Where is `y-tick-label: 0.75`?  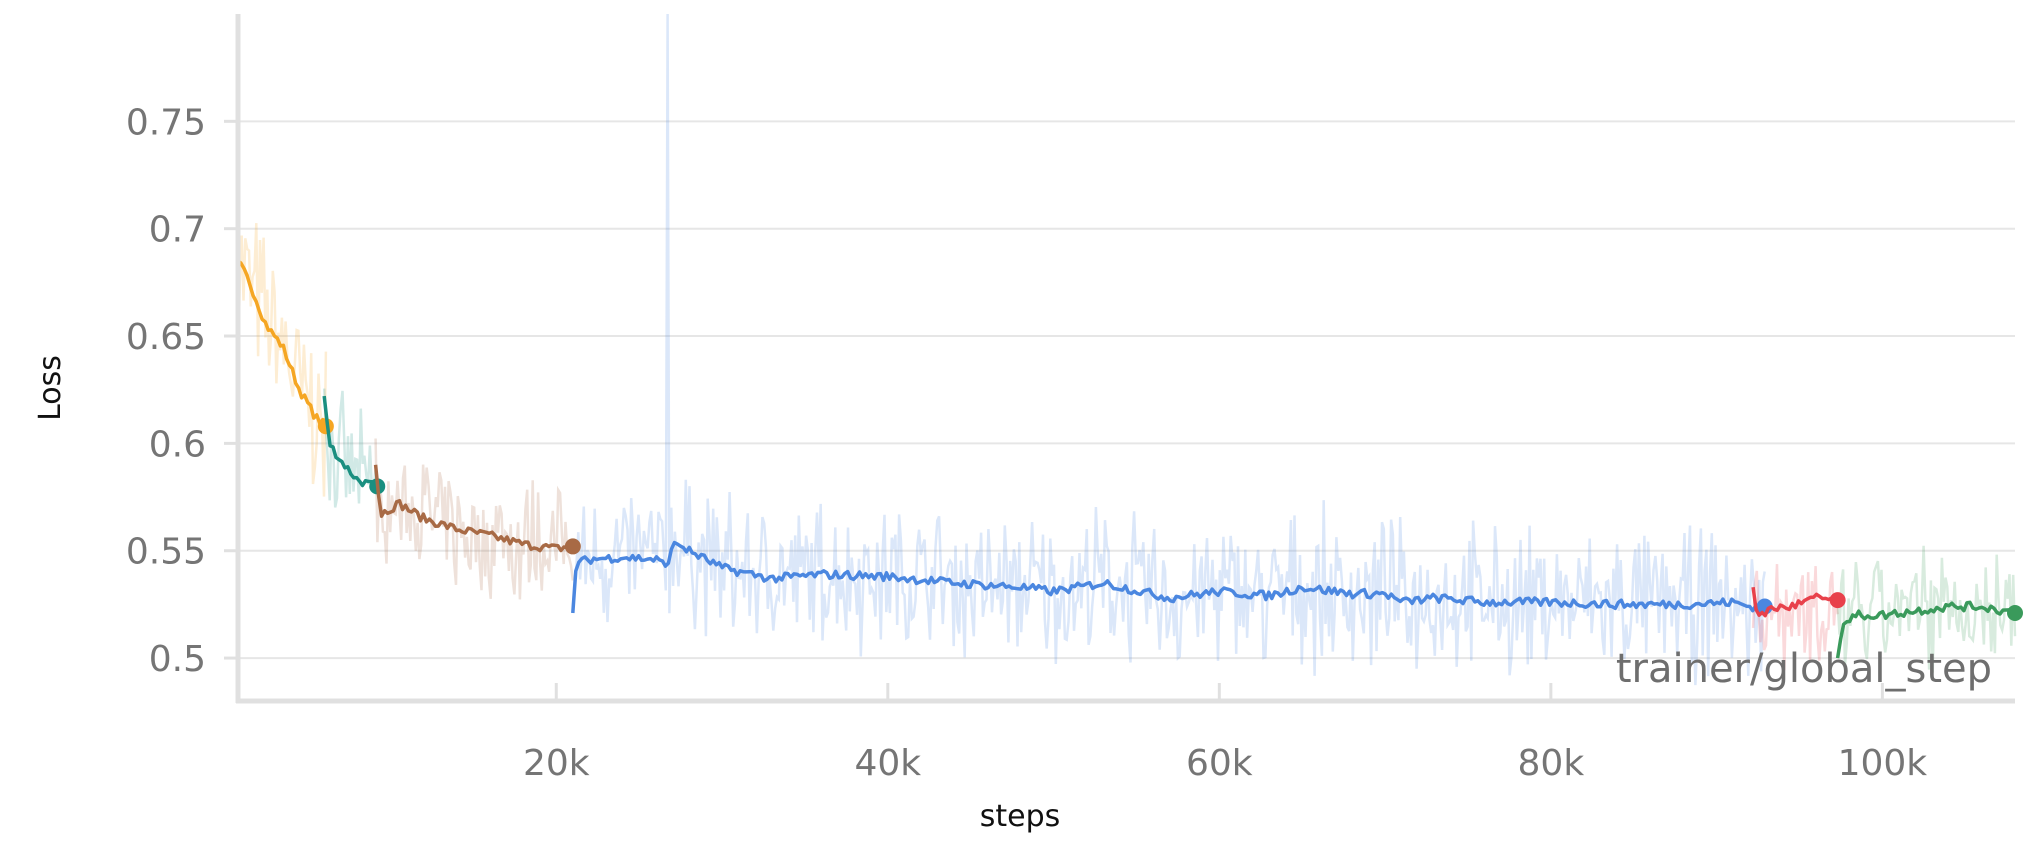 y-tick-label: 0.75 is located at coordinates (166, 122).